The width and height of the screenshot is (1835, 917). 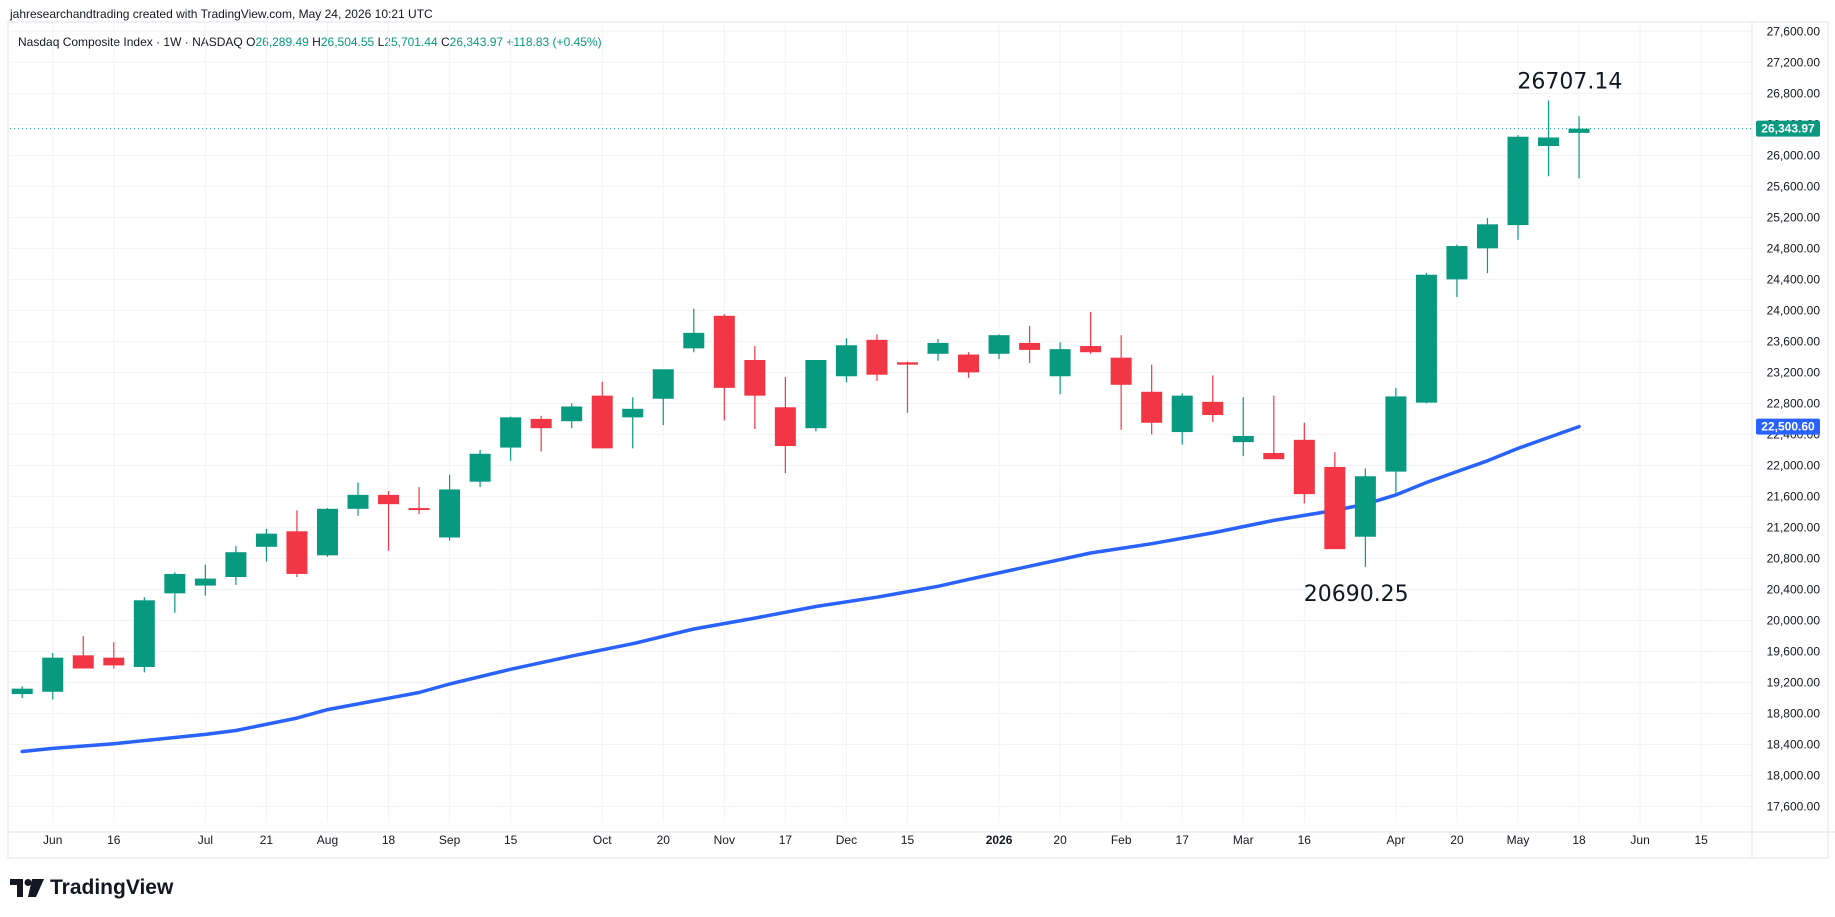 What do you see at coordinates (1788, 129) in the screenshot?
I see `last-price-tag: 26,343.97` at bounding box center [1788, 129].